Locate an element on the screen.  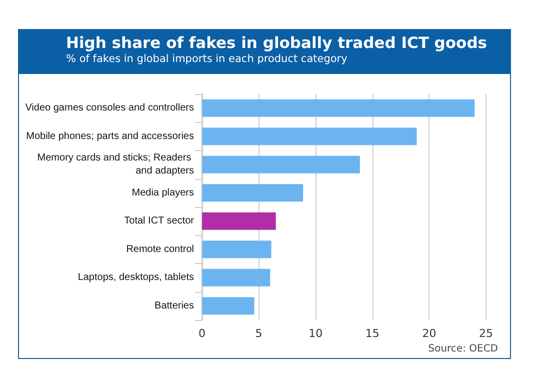
y-tick-label: Total ICT sector is located at coordinates (159, 221).